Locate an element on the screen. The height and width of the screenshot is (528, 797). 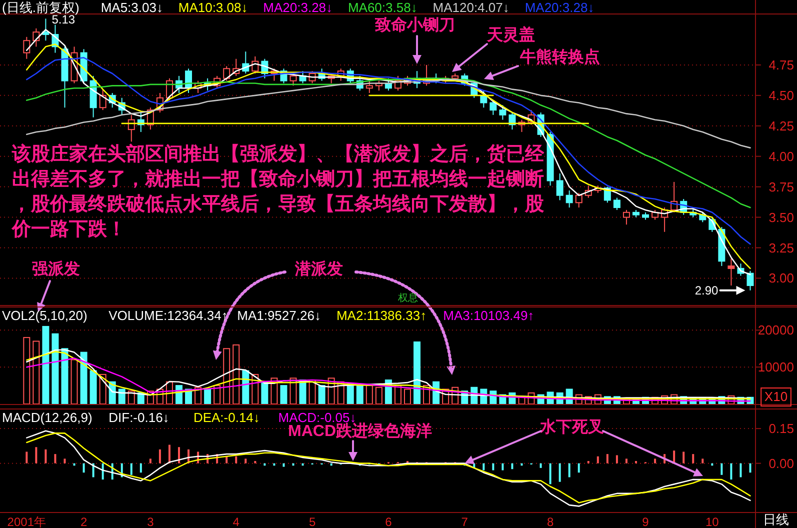
text: MA1:9527.26↓ is located at coordinates (279, 315).